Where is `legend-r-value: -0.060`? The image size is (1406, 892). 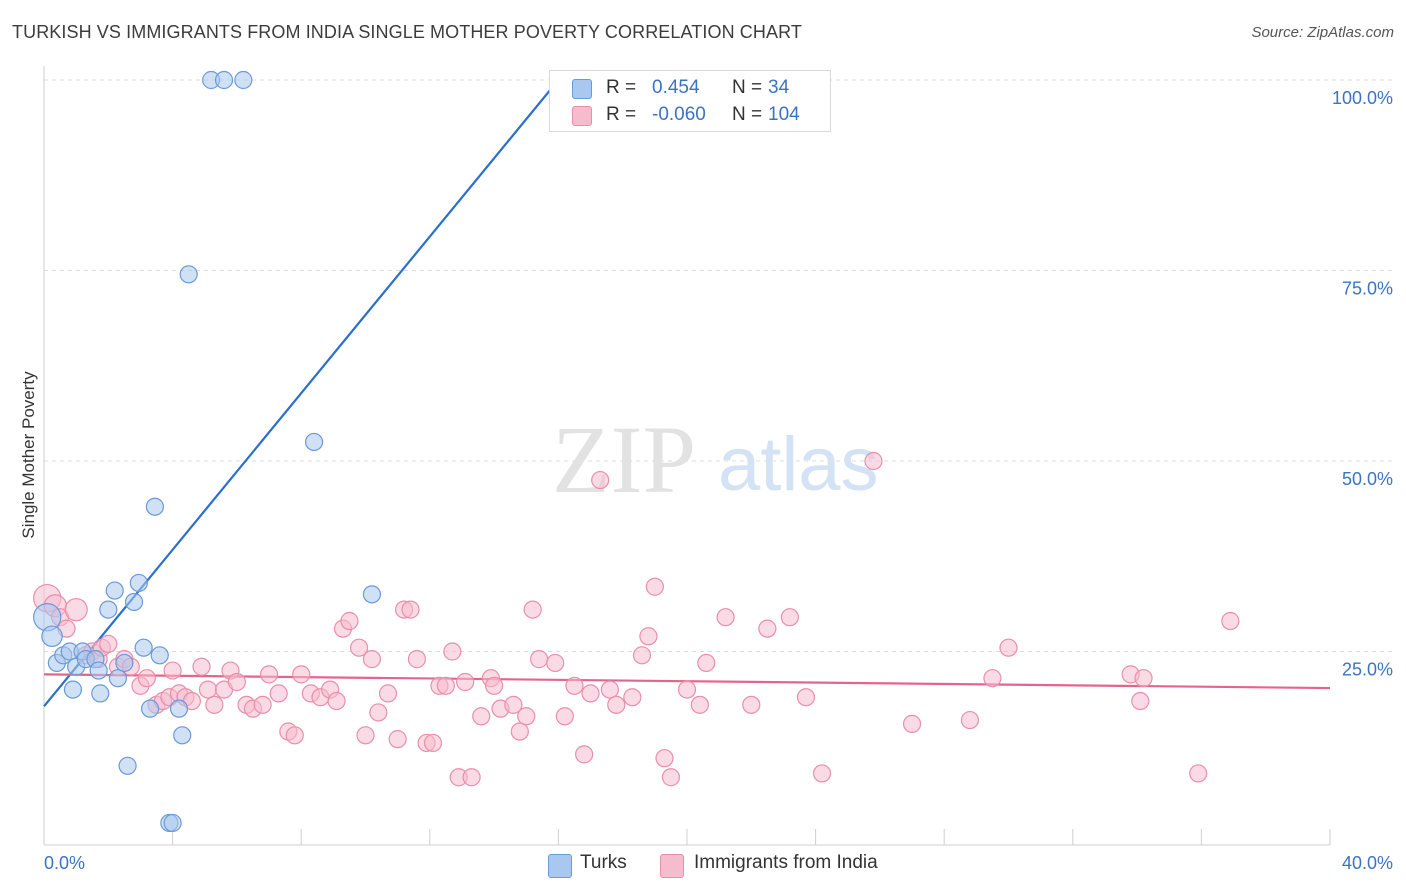
legend-r-value: -0.060 is located at coordinates (679, 114).